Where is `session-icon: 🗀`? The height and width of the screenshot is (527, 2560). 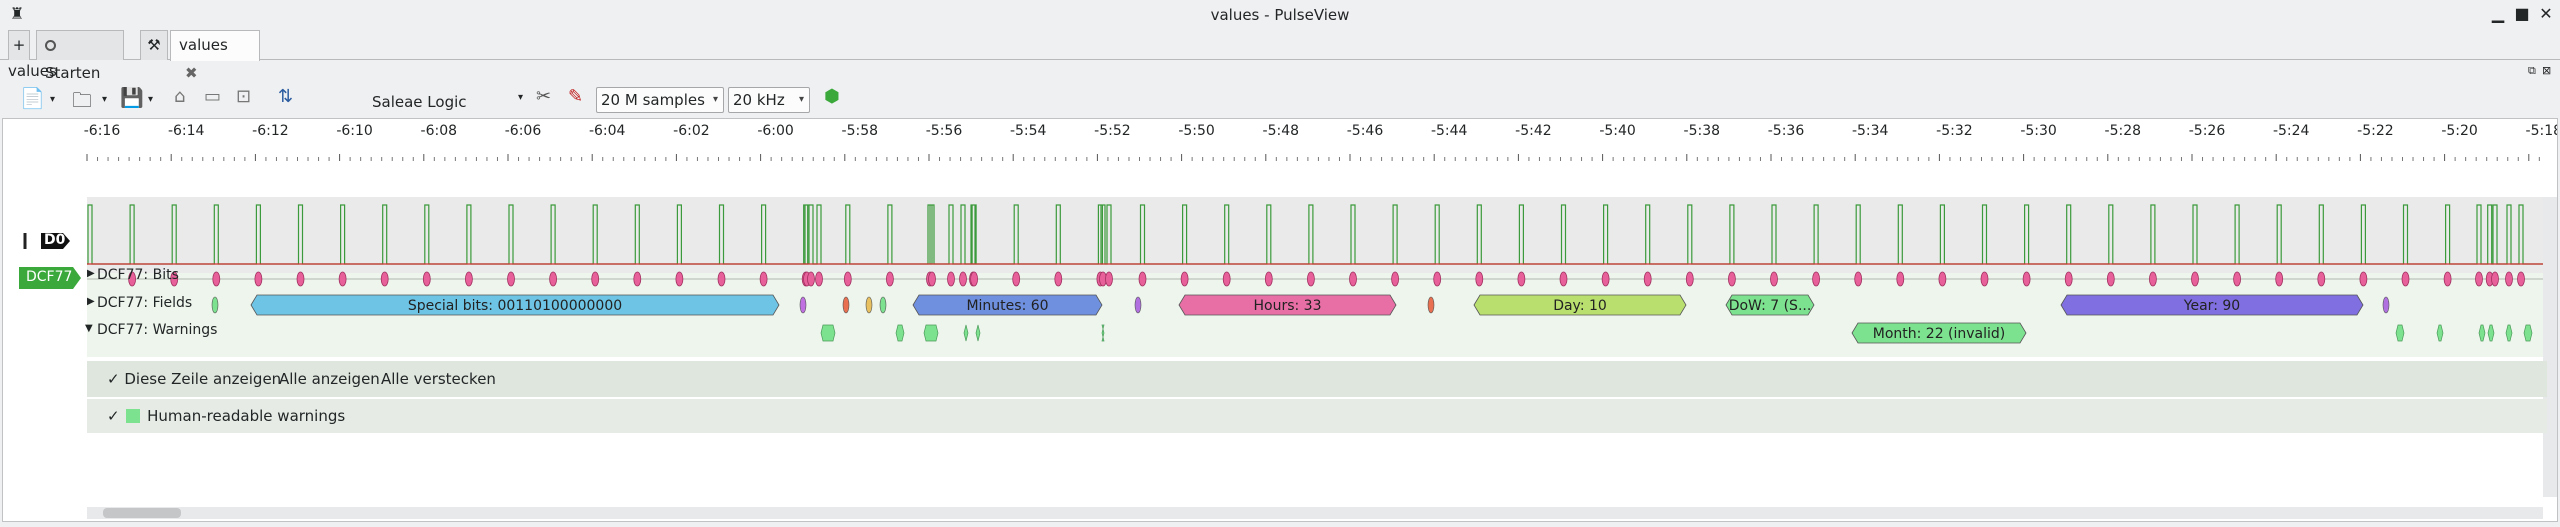 session-icon: 🗀 is located at coordinates (82, 100).